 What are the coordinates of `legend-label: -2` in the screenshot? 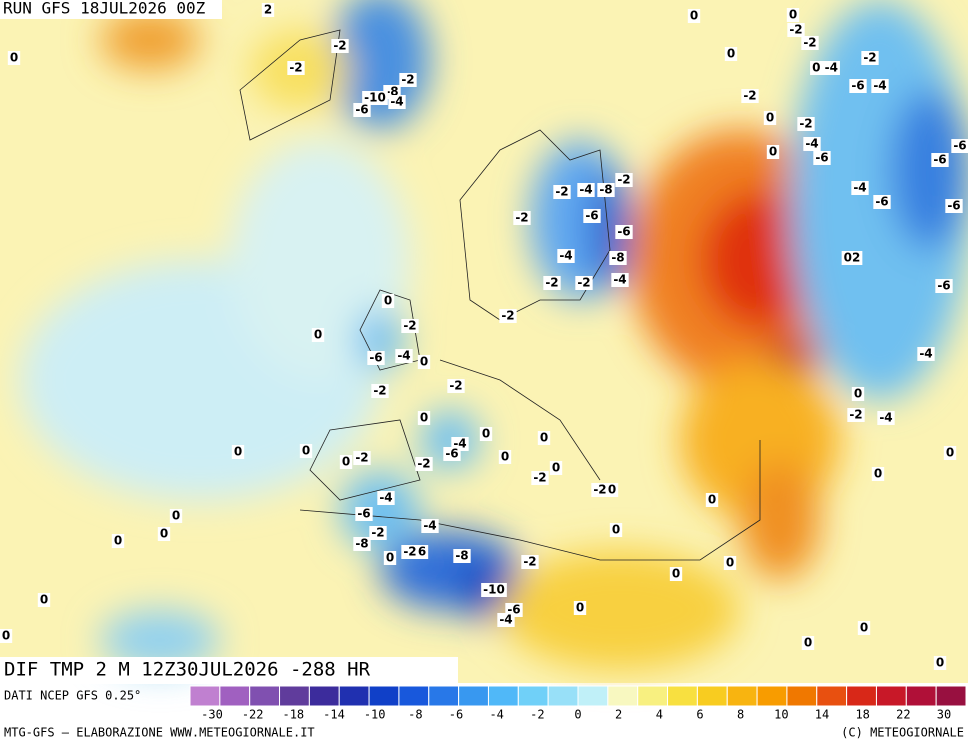 It's located at (537, 715).